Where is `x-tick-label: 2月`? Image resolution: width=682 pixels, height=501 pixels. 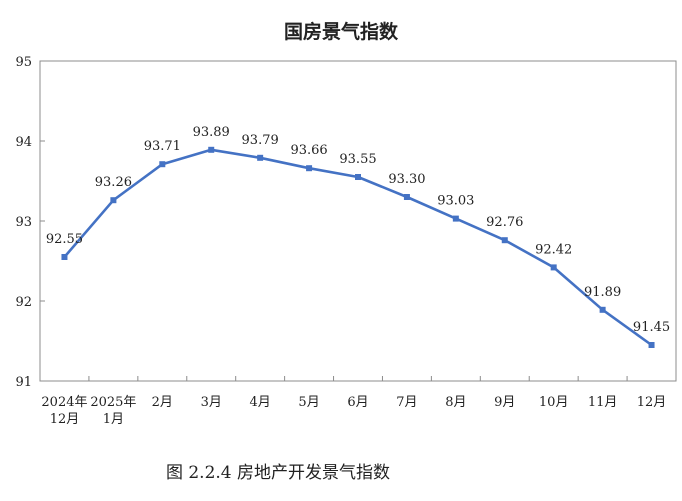 x-tick-label: 2月 is located at coordinates (162, 402).